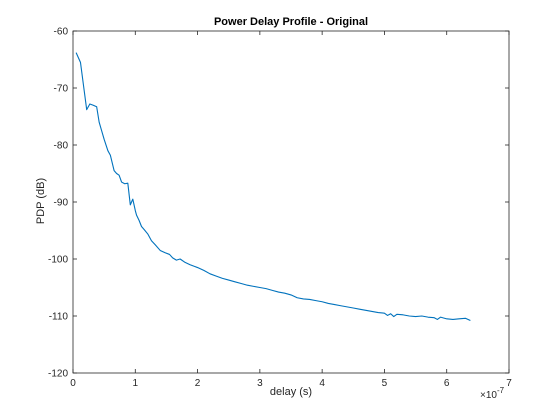 The image size is (560, 420). I want to click on x-tick-label: 3, so click(260, 383).